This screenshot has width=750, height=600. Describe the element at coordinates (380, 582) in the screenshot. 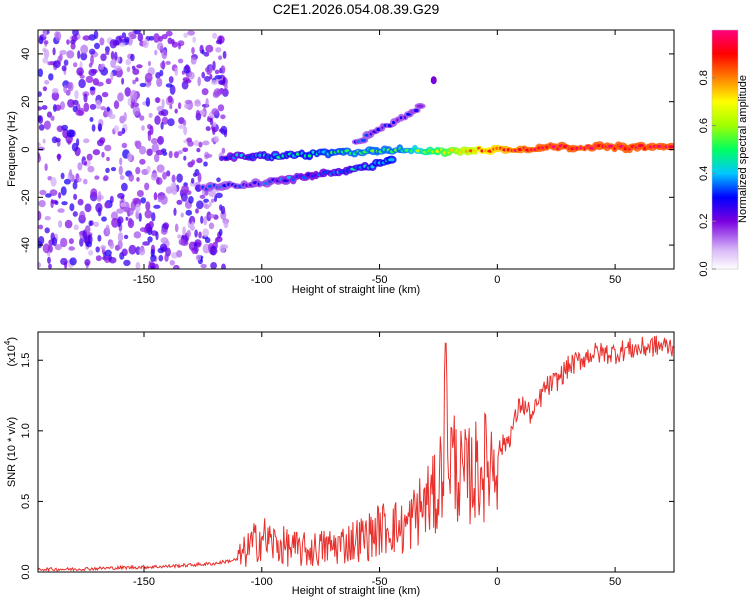

I see `x-tick-label: -50` at that location.